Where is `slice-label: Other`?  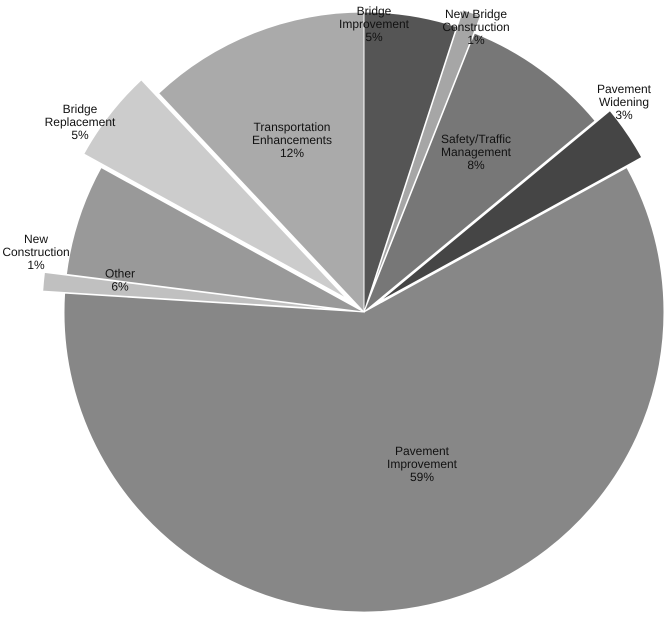
slice-label: Other is located at coordinates (120, 273).